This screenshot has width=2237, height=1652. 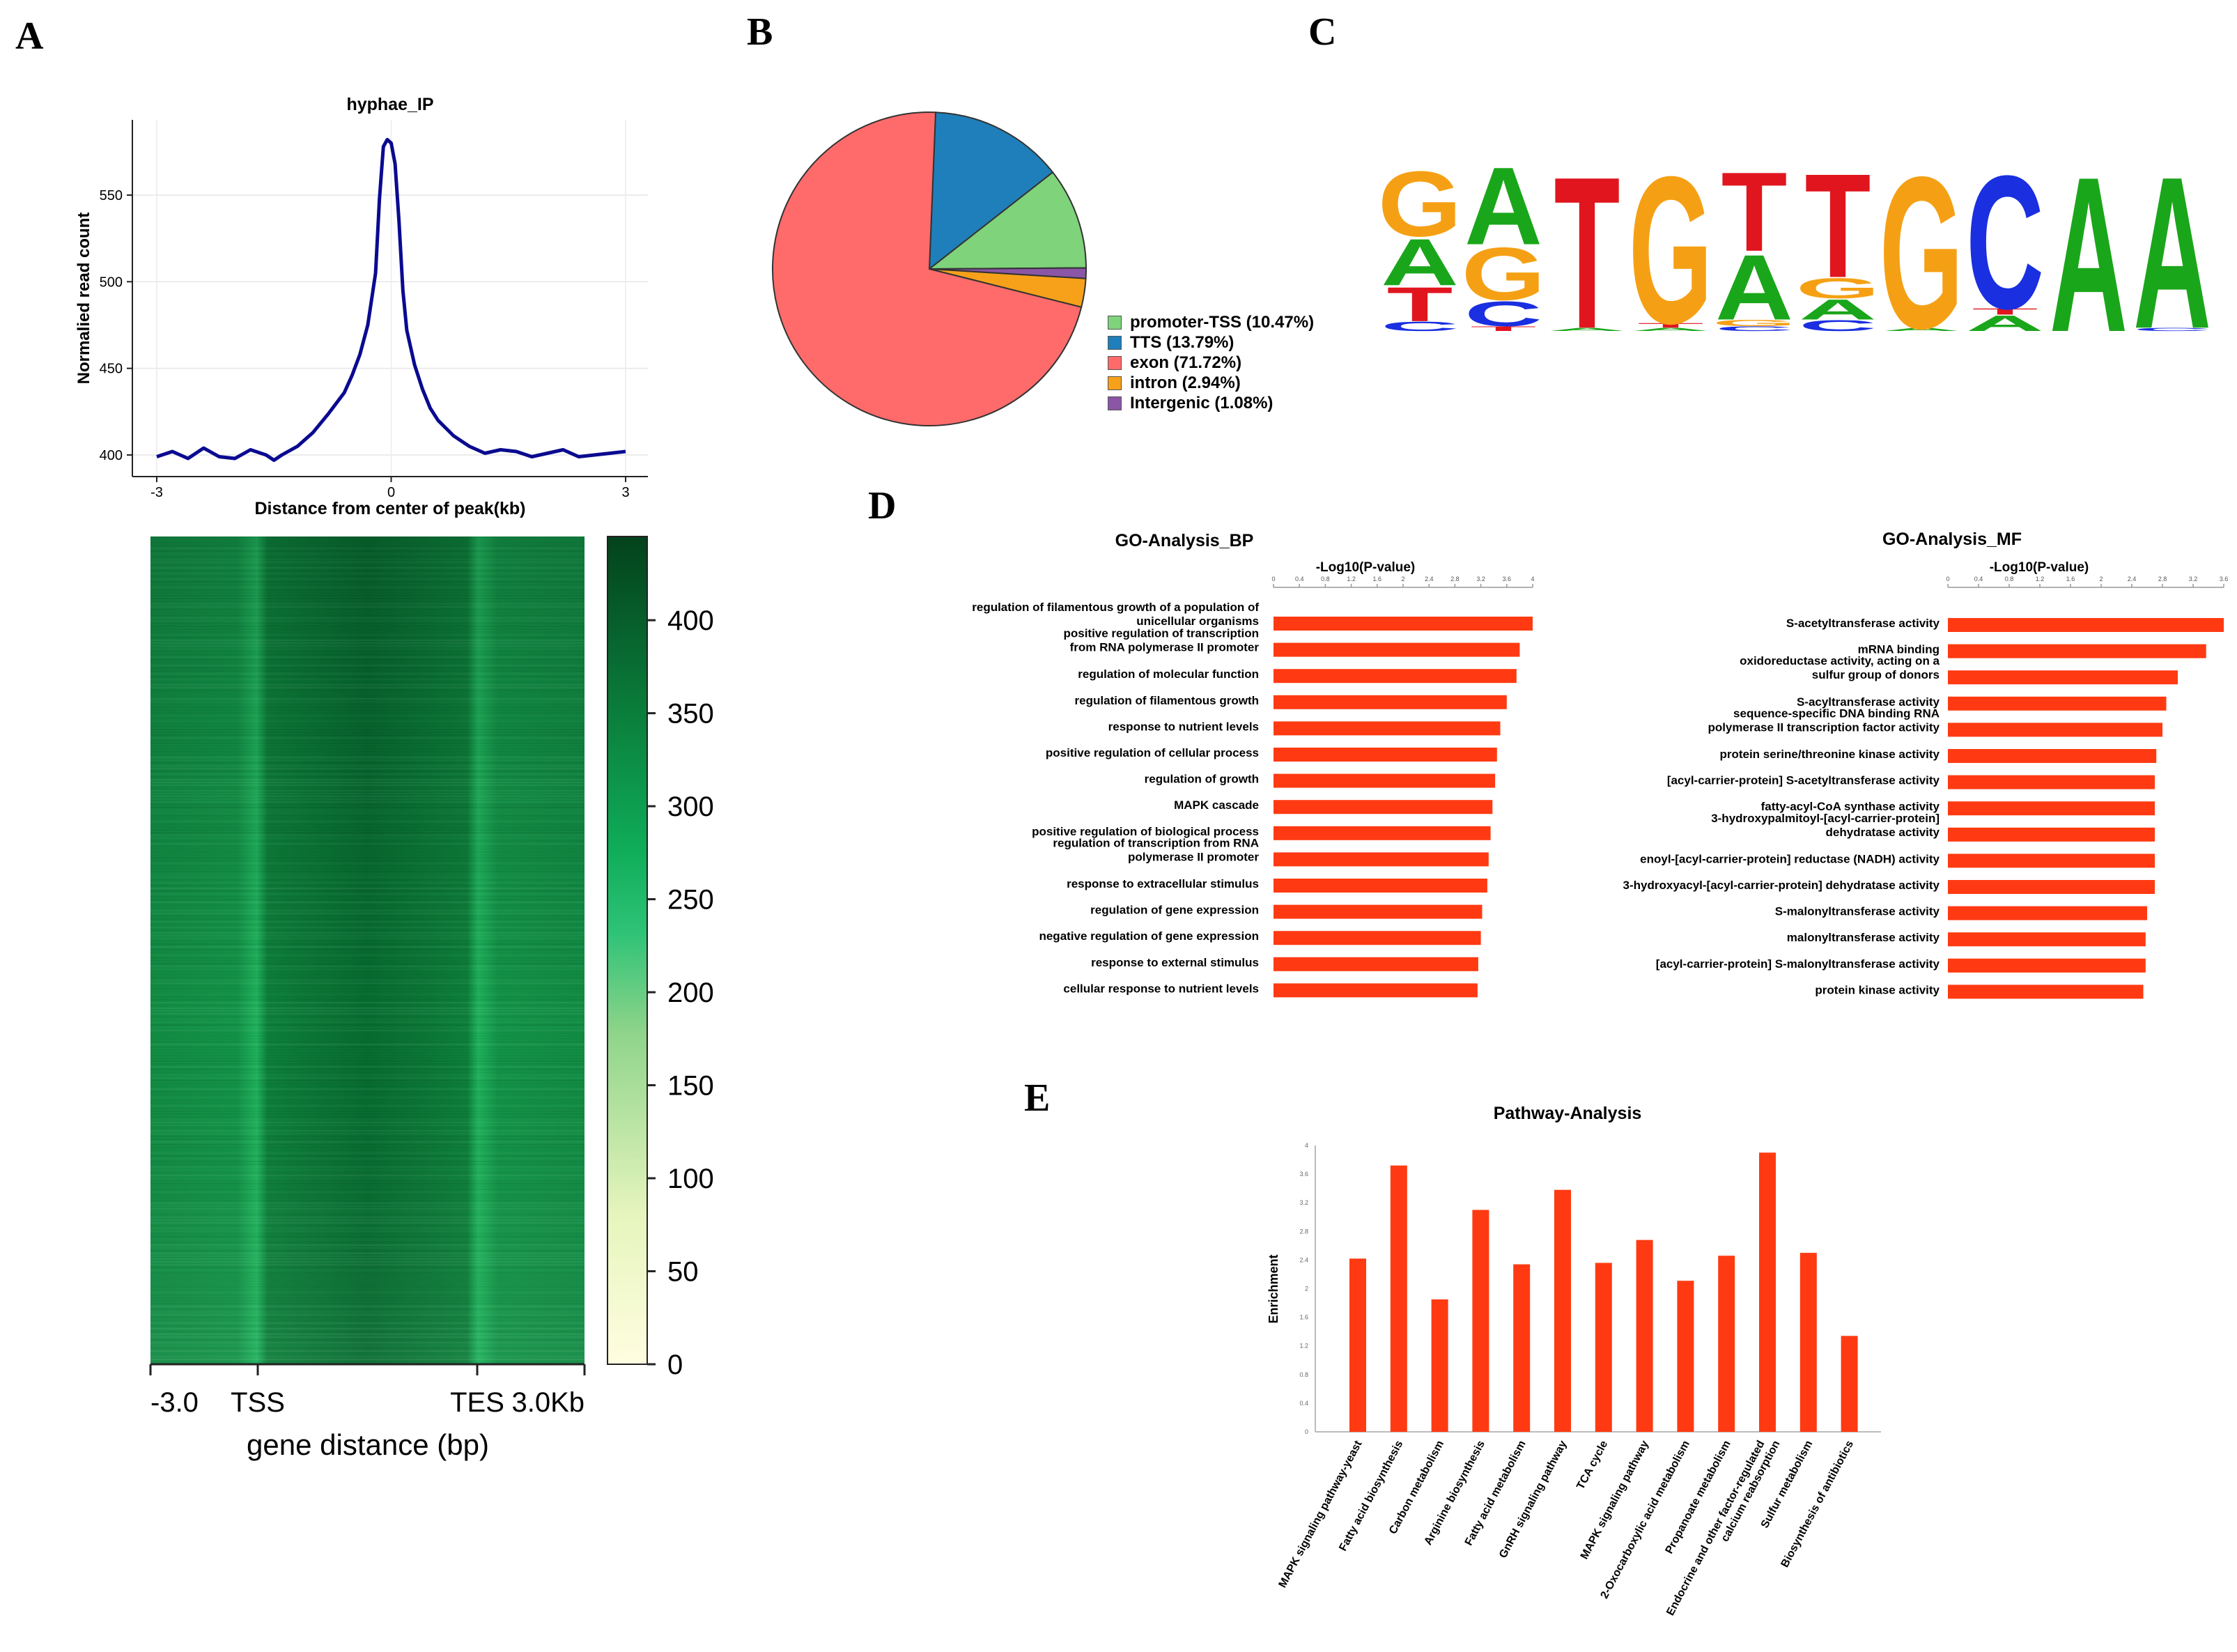 What do you see at coordinates (1197, 621) in the screenshot?
I see `go-bar-label: unicellular organisms` at bounding box center [1197, 621].